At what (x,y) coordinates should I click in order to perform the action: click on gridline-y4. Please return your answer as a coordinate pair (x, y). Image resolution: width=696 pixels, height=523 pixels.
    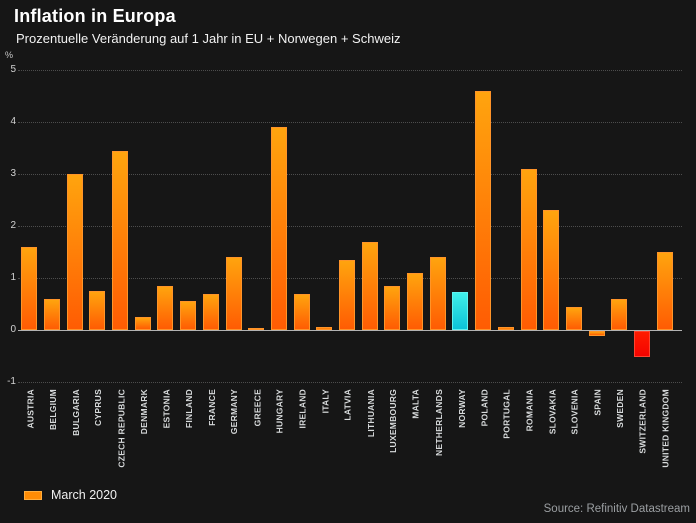
    Looking at the image, I should click on (350, 122).